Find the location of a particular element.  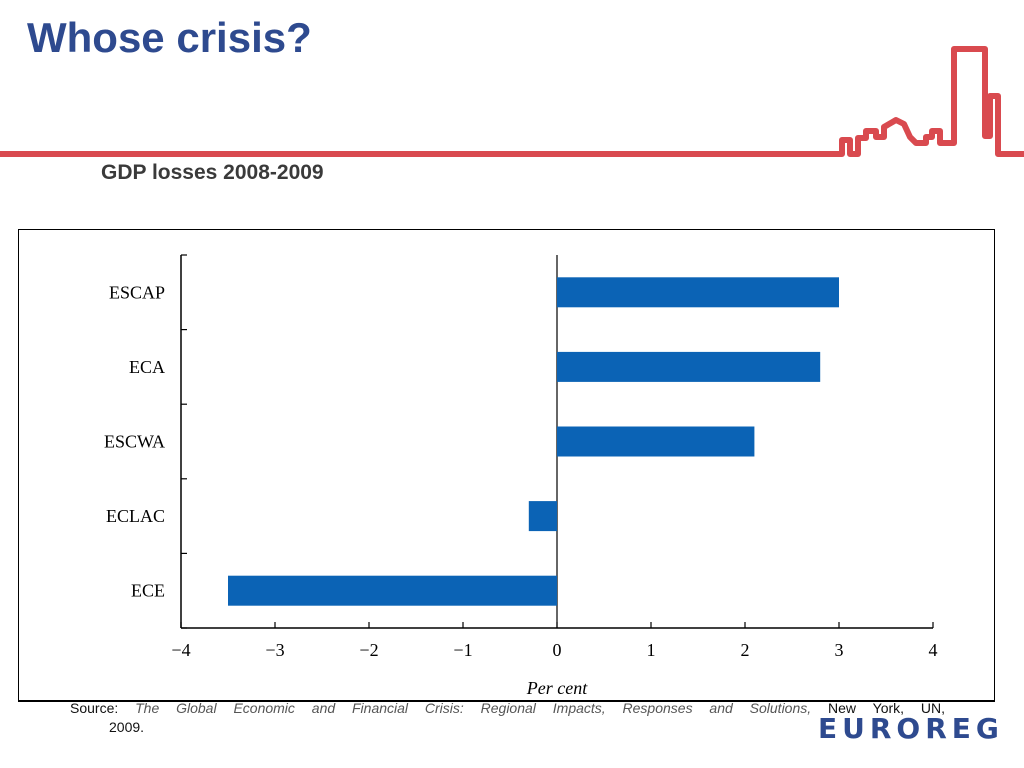

bar-escwa is located at coordinates (656, 441).